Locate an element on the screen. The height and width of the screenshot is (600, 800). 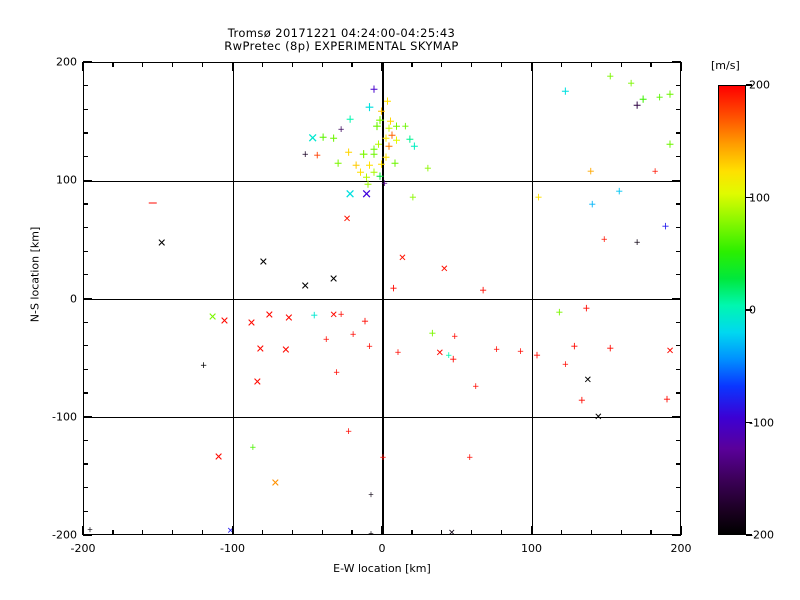
y-axis-title: N-S location [km] is located at coordinates (35, 274).